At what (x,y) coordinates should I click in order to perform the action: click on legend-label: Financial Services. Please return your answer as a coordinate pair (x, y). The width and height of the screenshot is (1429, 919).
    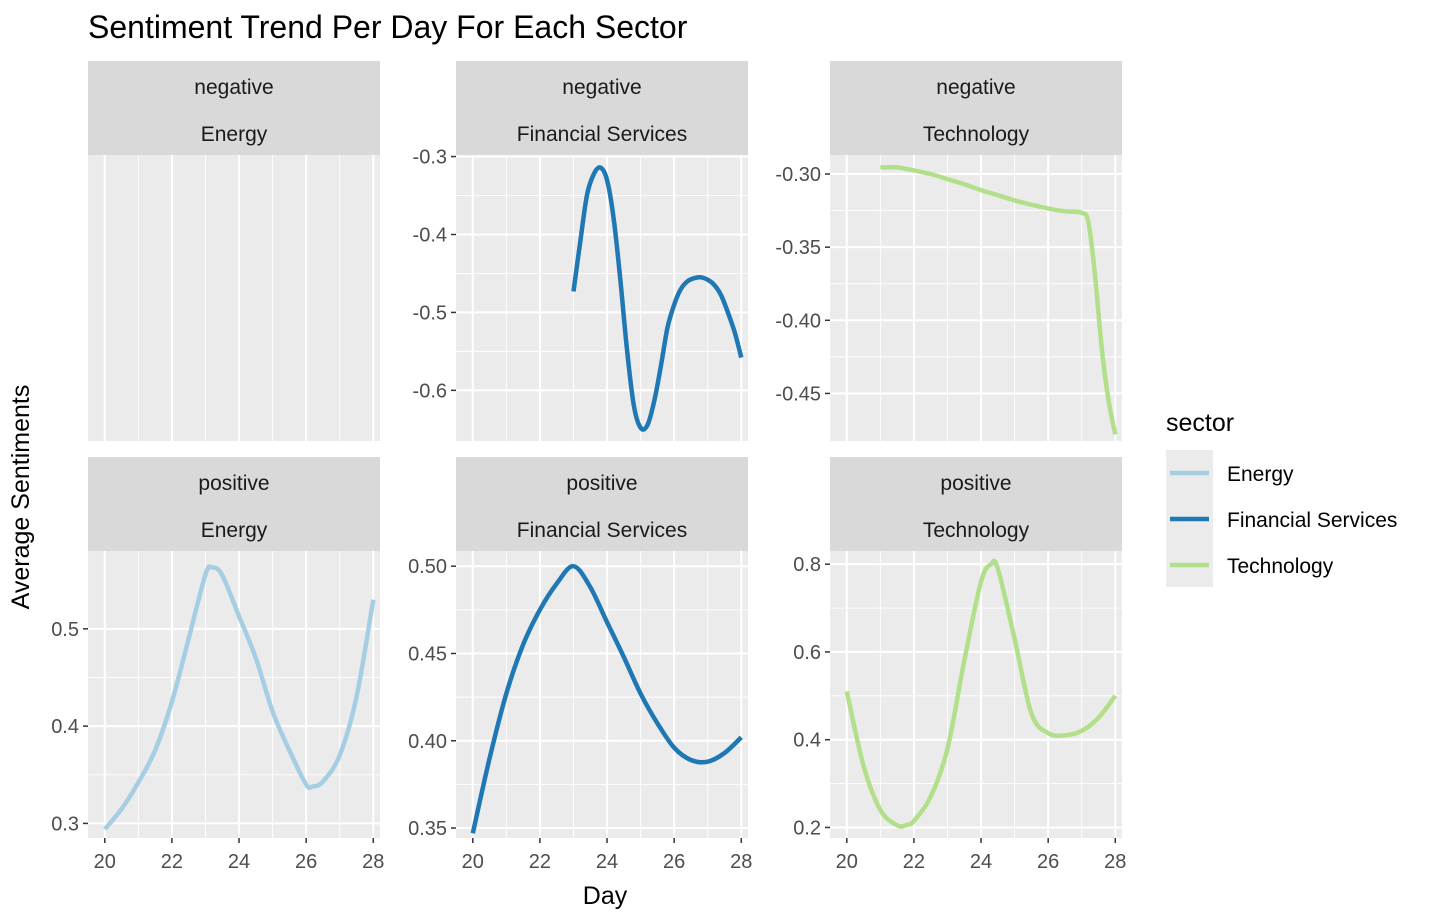
    Looking at the image, I should click on (1312, 520).